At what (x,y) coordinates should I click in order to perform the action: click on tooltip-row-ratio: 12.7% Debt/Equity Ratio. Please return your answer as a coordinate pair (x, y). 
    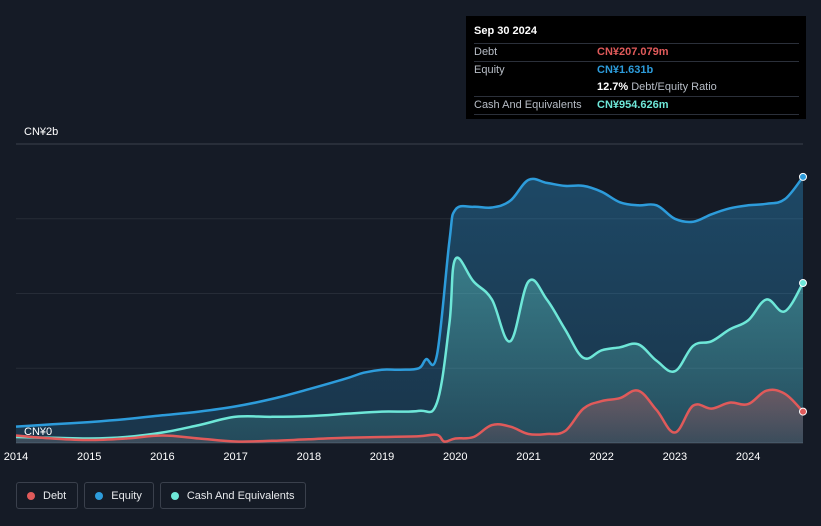
    Looking at the image, I should click on (636, 87).